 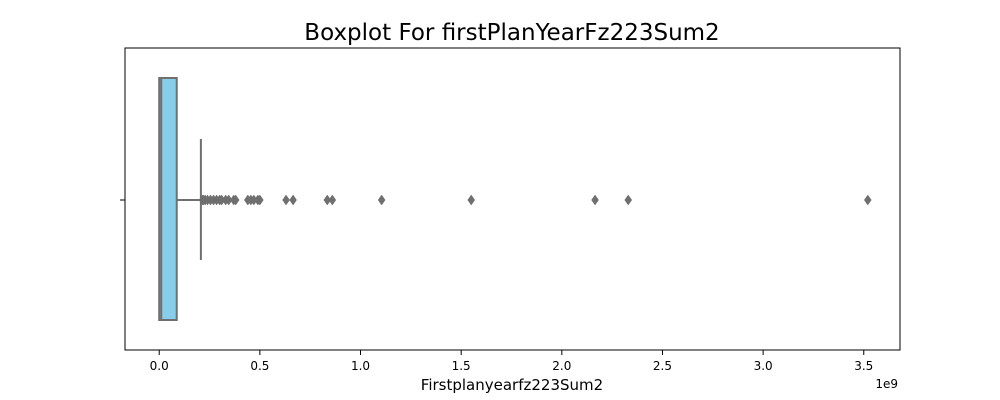 I want to click on x-tick-label: 0.0, so click(x=159, y=366).